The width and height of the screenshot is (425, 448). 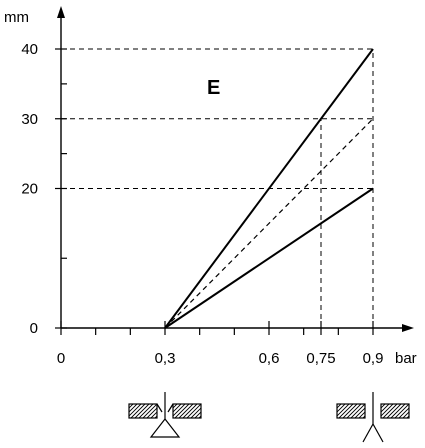 I want to click on valve-closed-symbol, so click(x=165, y=415).